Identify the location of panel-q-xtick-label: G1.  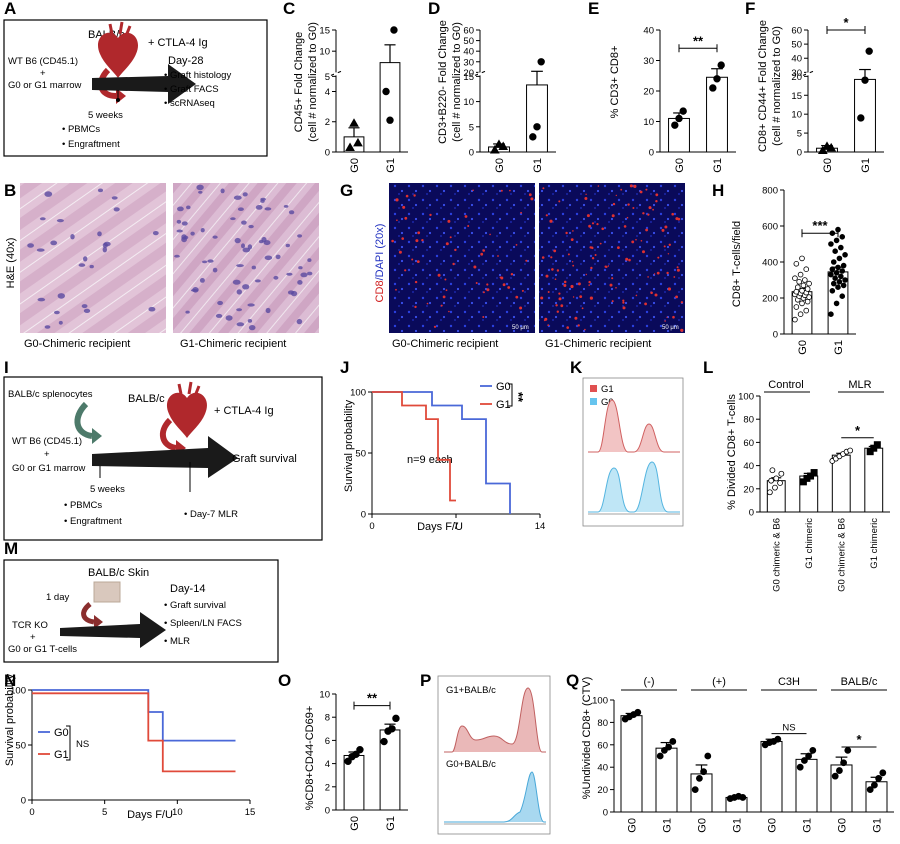
(878, 825).